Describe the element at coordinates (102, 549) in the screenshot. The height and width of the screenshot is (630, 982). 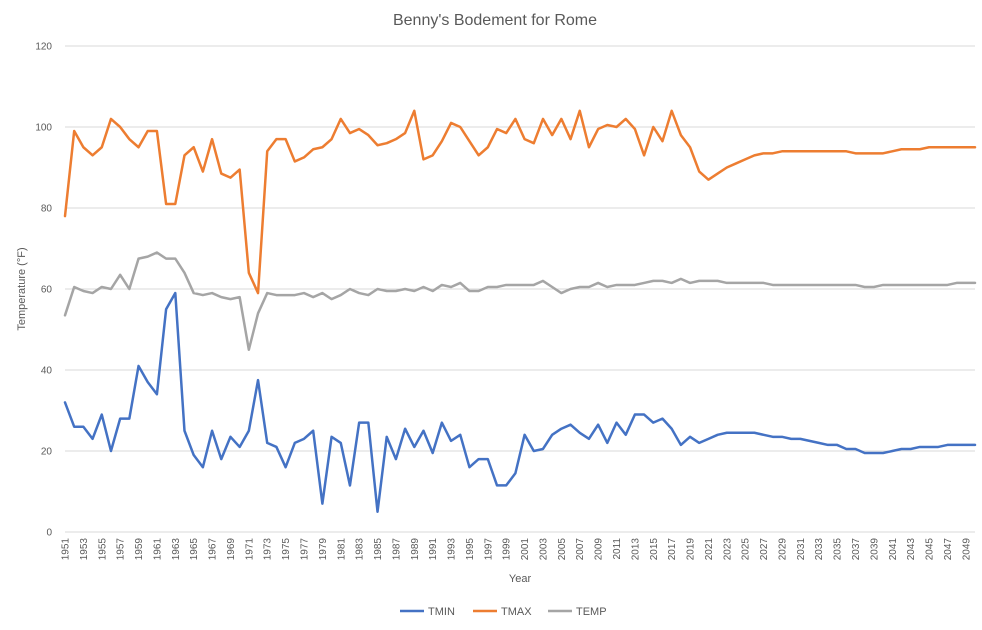
I see `x-tick-label: 1955` at that location.